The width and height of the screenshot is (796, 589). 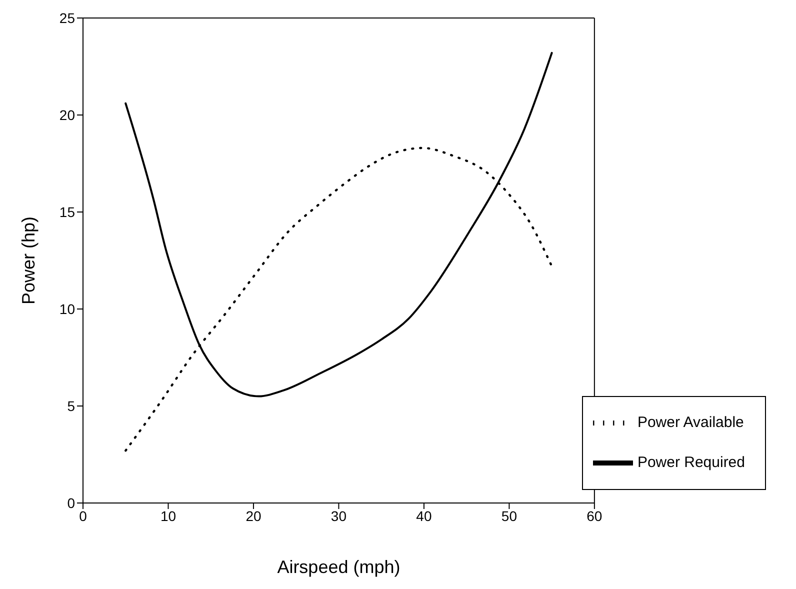 What do you see at coordinates (67, 212) in the screenshot?
I see `y-tick-label: 15` at bounding box center [67, 212].